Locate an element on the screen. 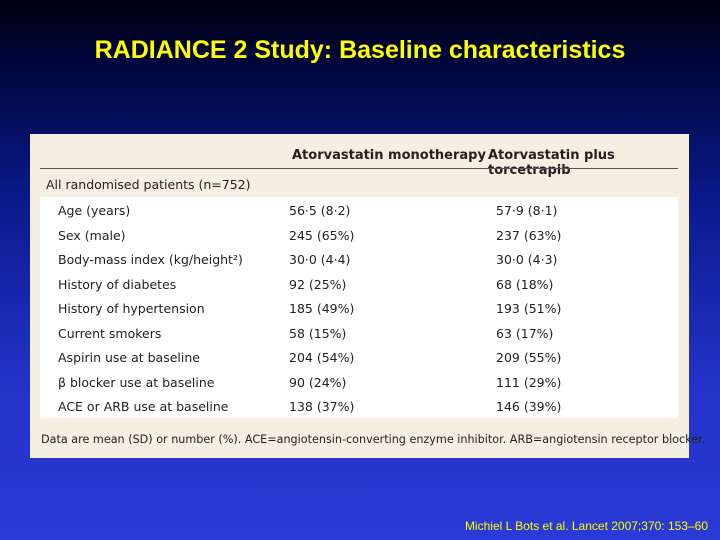 Image resolution: width=720 pixels, height=540 pixels. table-row: Sex (male) 245 (65%) 237 (63%) is located at coordinates (359, 235).